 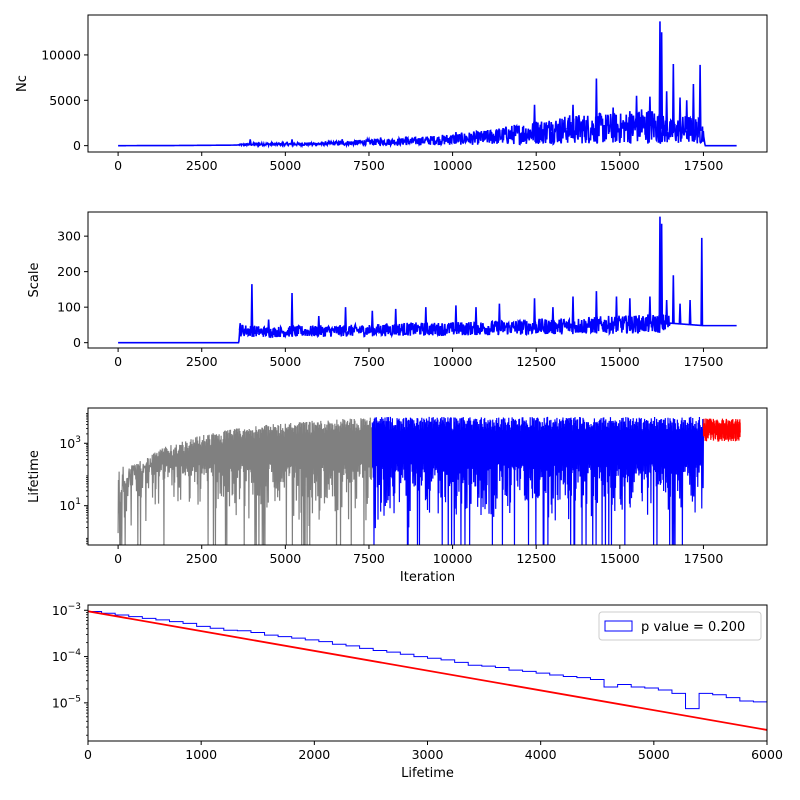 I want to click on y-tick-label: 10⁻⁵, so click(x=66, y=702).